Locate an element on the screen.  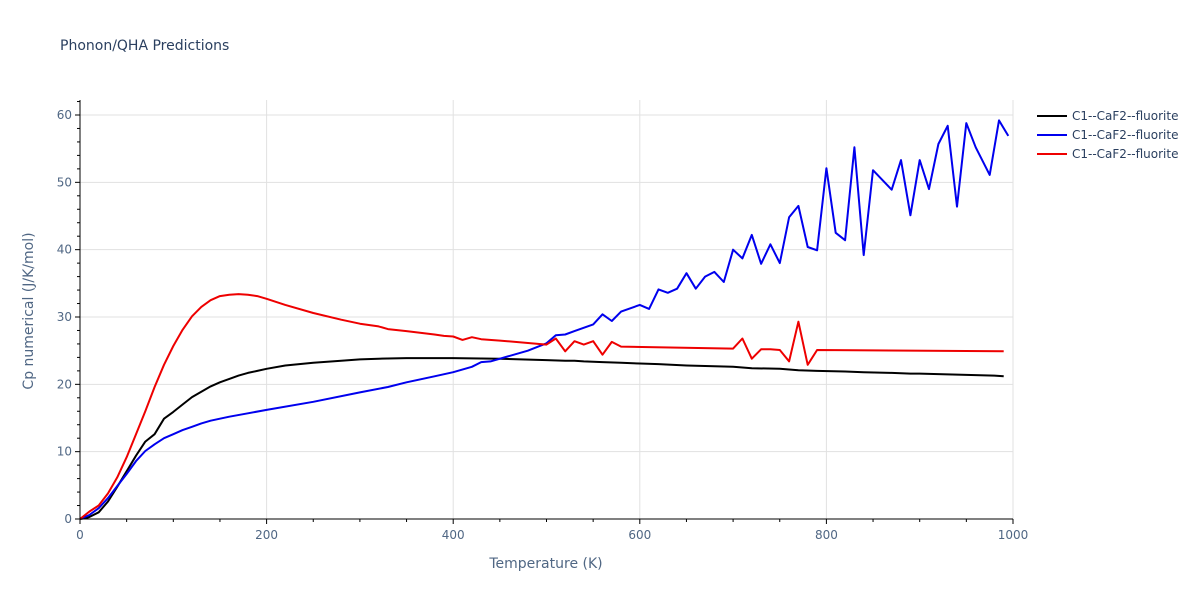
x-tick-label: 400 is located at coordinates (453, 535).